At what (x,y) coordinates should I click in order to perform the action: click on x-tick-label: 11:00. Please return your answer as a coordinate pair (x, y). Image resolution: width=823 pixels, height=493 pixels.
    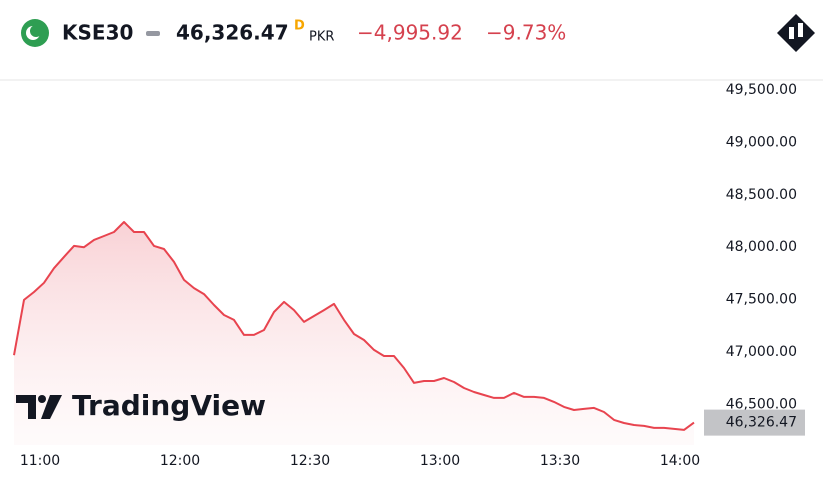
    Looking at the image, I should click on (40, 461).